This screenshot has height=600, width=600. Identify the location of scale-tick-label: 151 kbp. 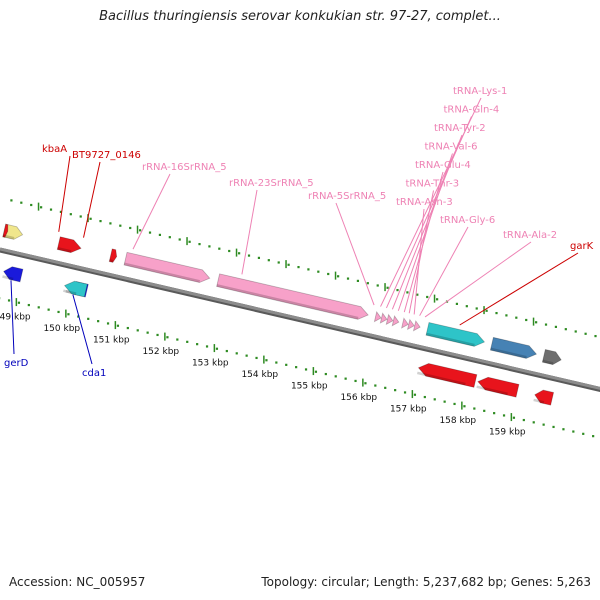
(111, 341).